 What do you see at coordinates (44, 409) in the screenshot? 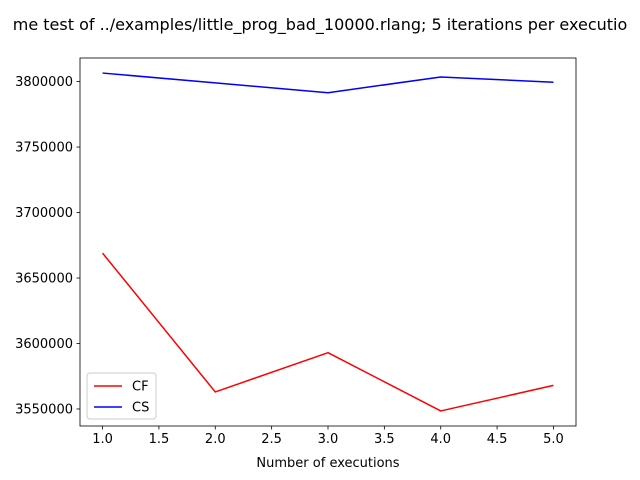
I see `y-tick-label: 3550000` at bounding box center [44, 409].